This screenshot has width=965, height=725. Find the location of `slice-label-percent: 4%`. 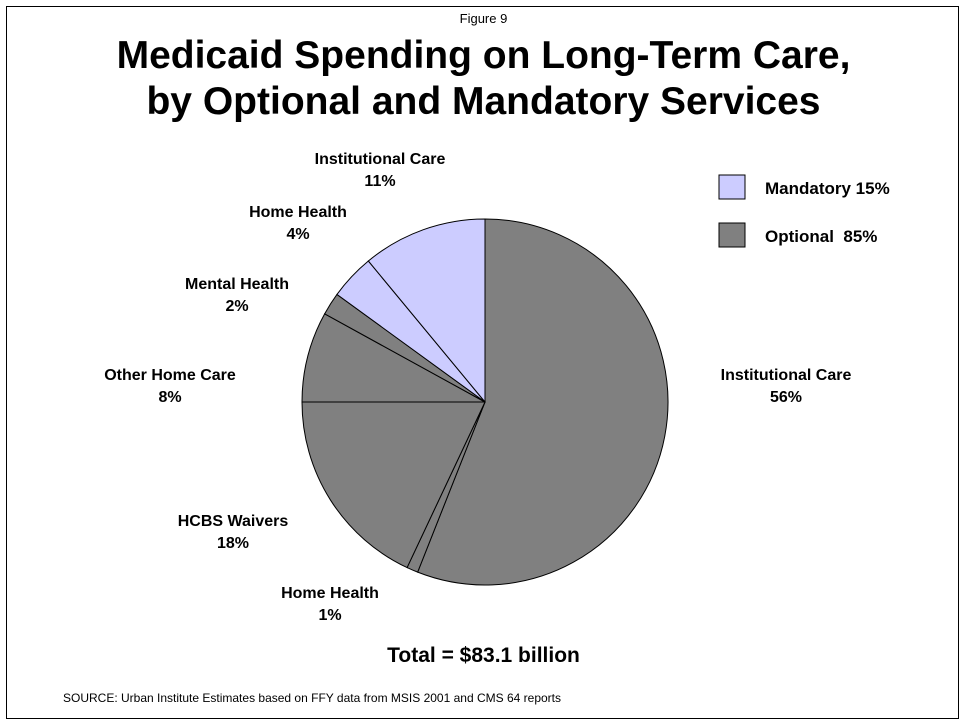

slice-label-percent: 4% is located at coordinates (297, 234).